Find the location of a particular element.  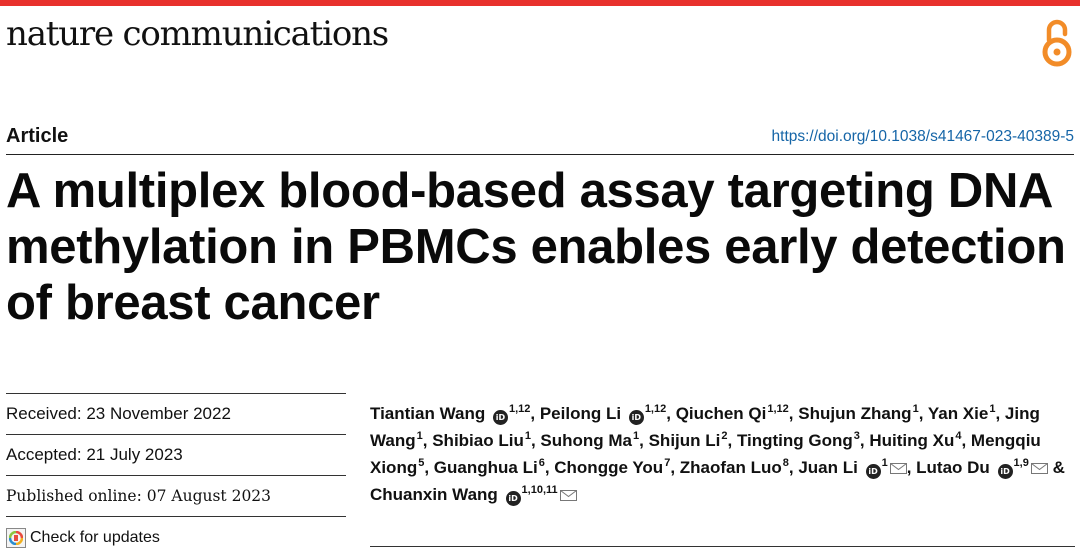

author-name: Jing Wang is located at coordinates (705, 427).